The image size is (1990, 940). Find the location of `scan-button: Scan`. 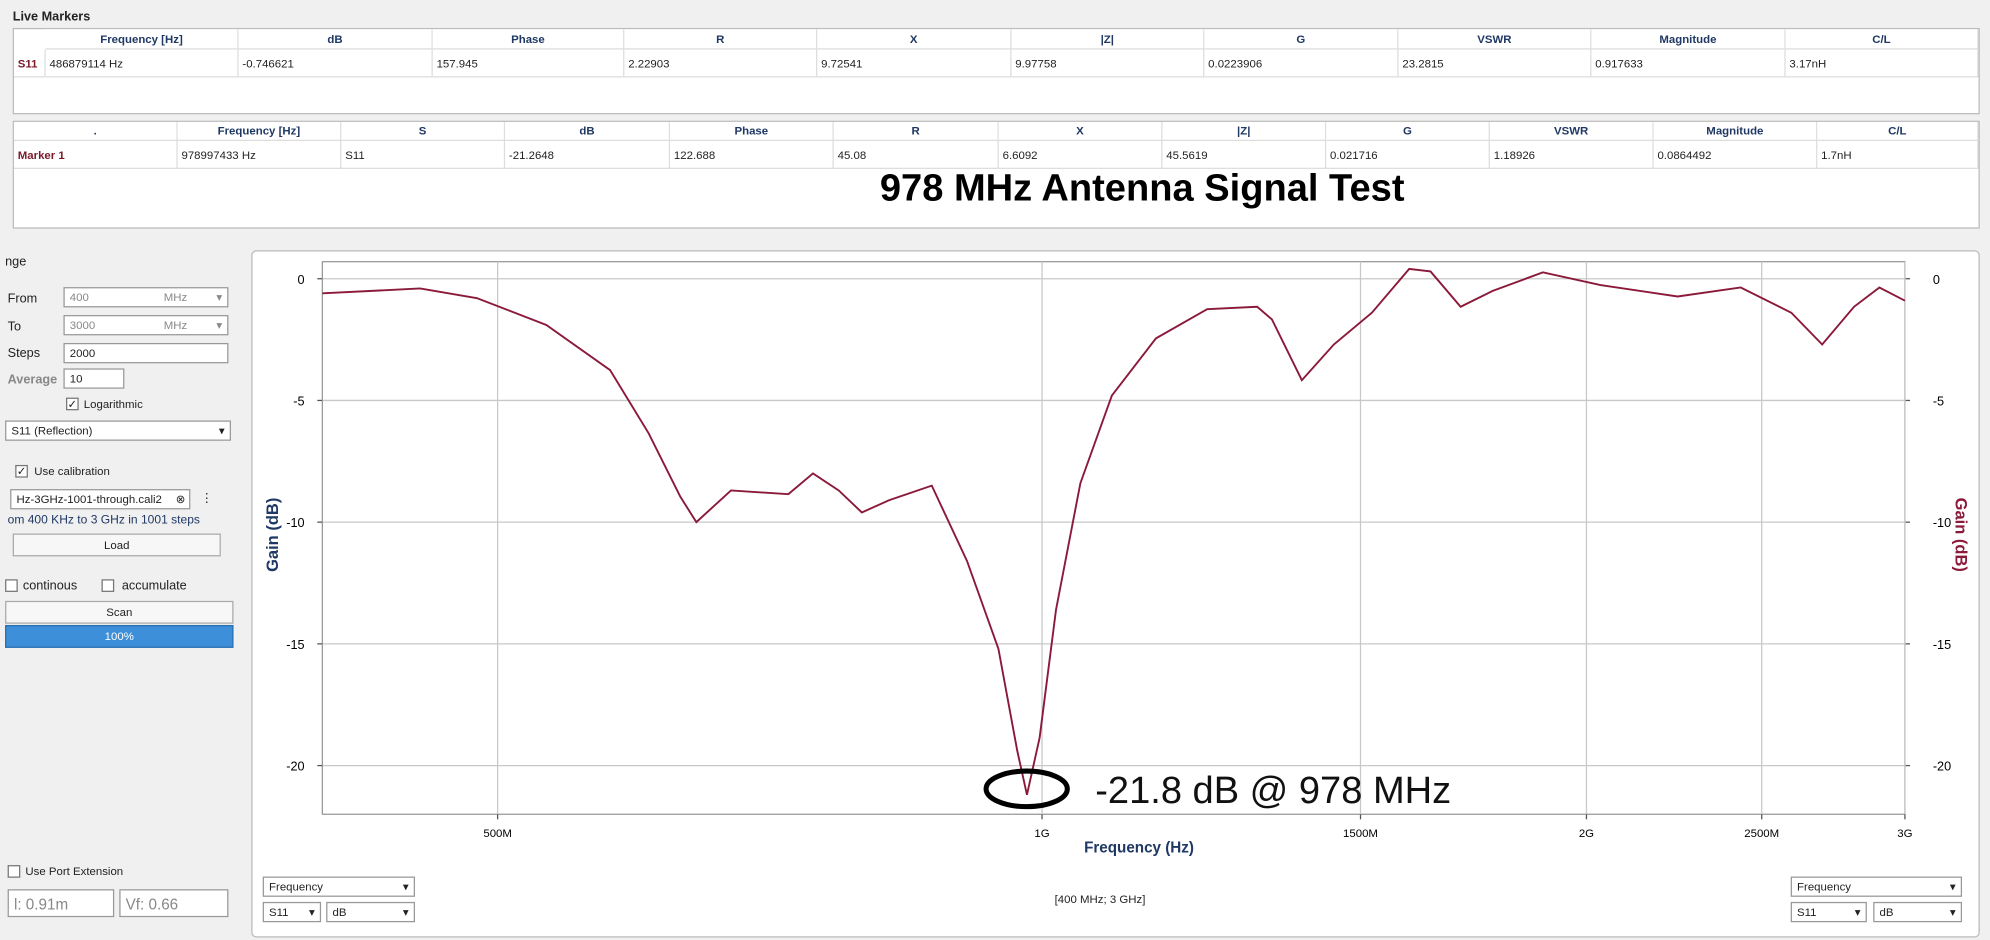

scan-button: Scan is located at coordinates (119, 612).